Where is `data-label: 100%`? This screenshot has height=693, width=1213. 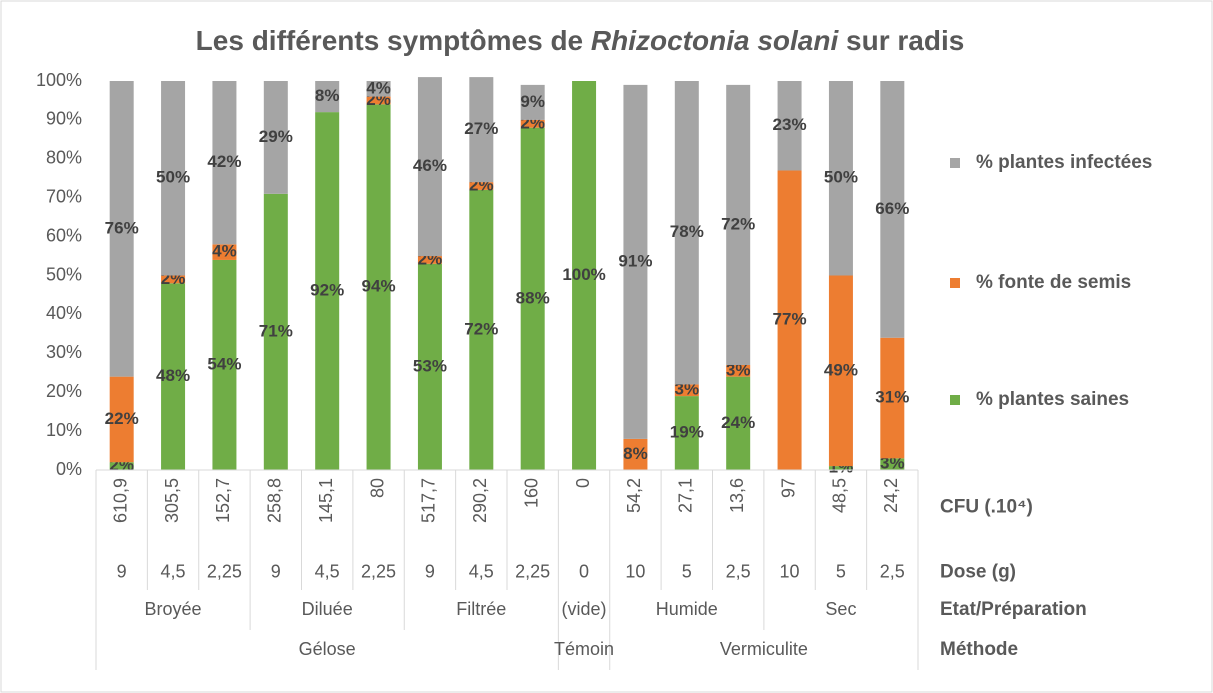
data-label: 100% is located at coordinates (583, 274).